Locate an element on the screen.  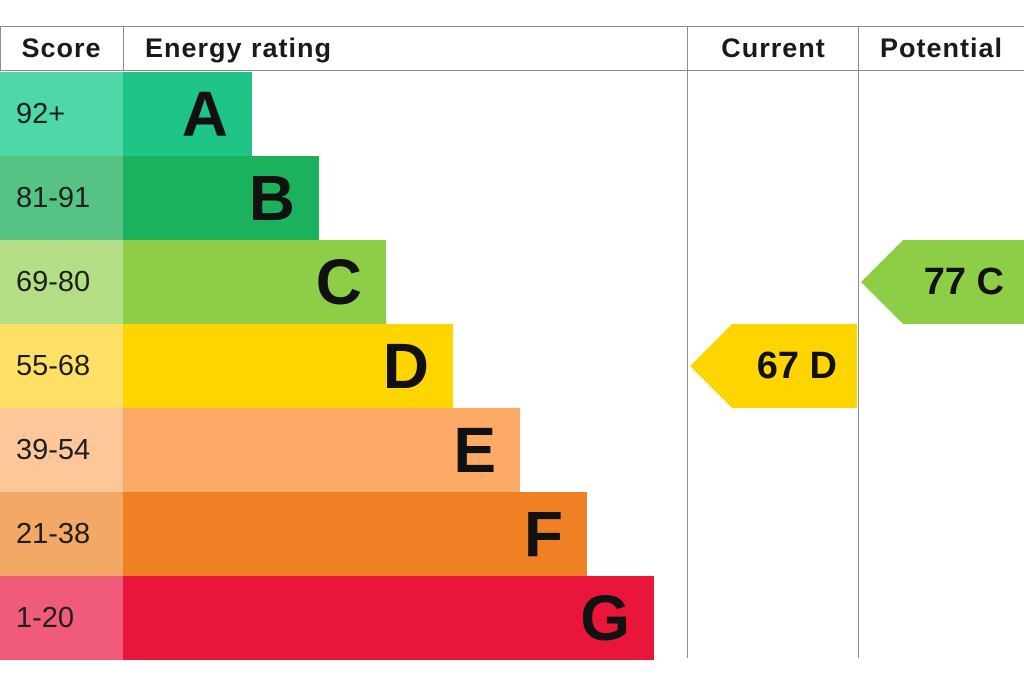
score-column-divider is located at coordinates (123, 48).